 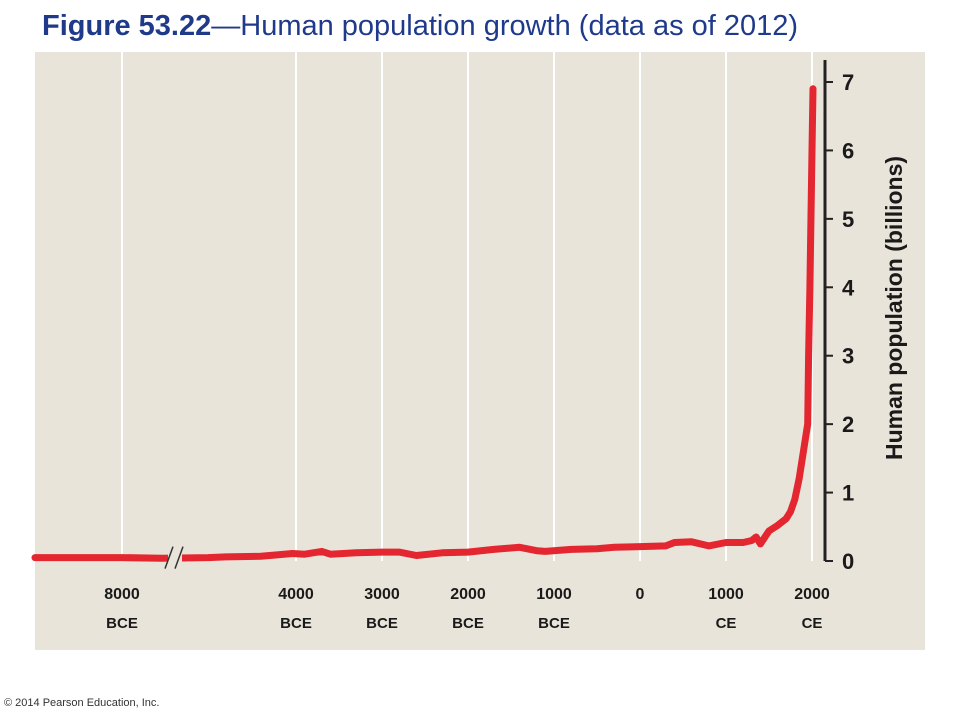 I want to click on x-tick-era-1: BCE, so click(x=296, y=623).